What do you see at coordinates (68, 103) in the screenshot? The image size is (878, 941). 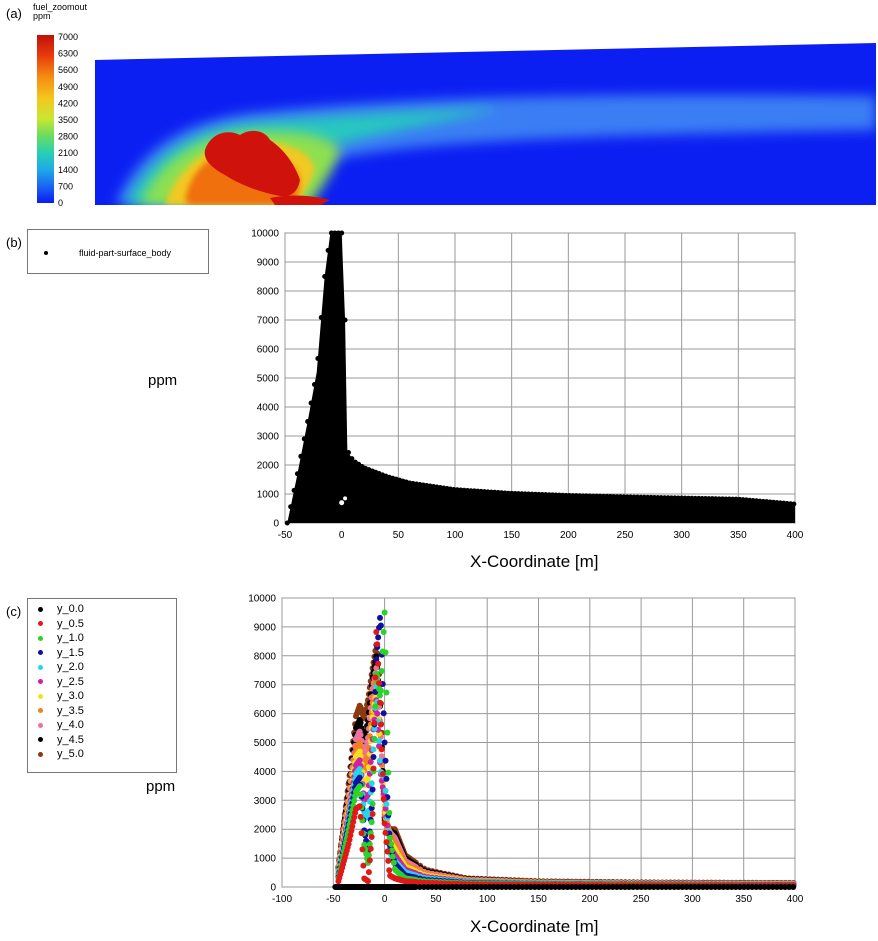 I see `colorbar-tick-label: 4200` at bounding box center [68, 103].